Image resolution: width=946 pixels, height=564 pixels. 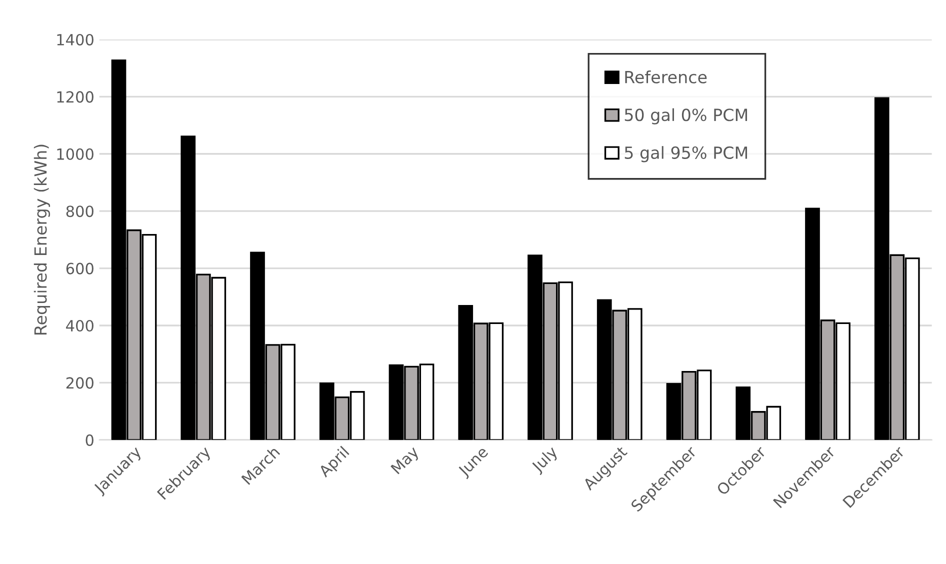 I want to click on legend-label: 50 gal 0% PCM, so click(x=686, y=116).